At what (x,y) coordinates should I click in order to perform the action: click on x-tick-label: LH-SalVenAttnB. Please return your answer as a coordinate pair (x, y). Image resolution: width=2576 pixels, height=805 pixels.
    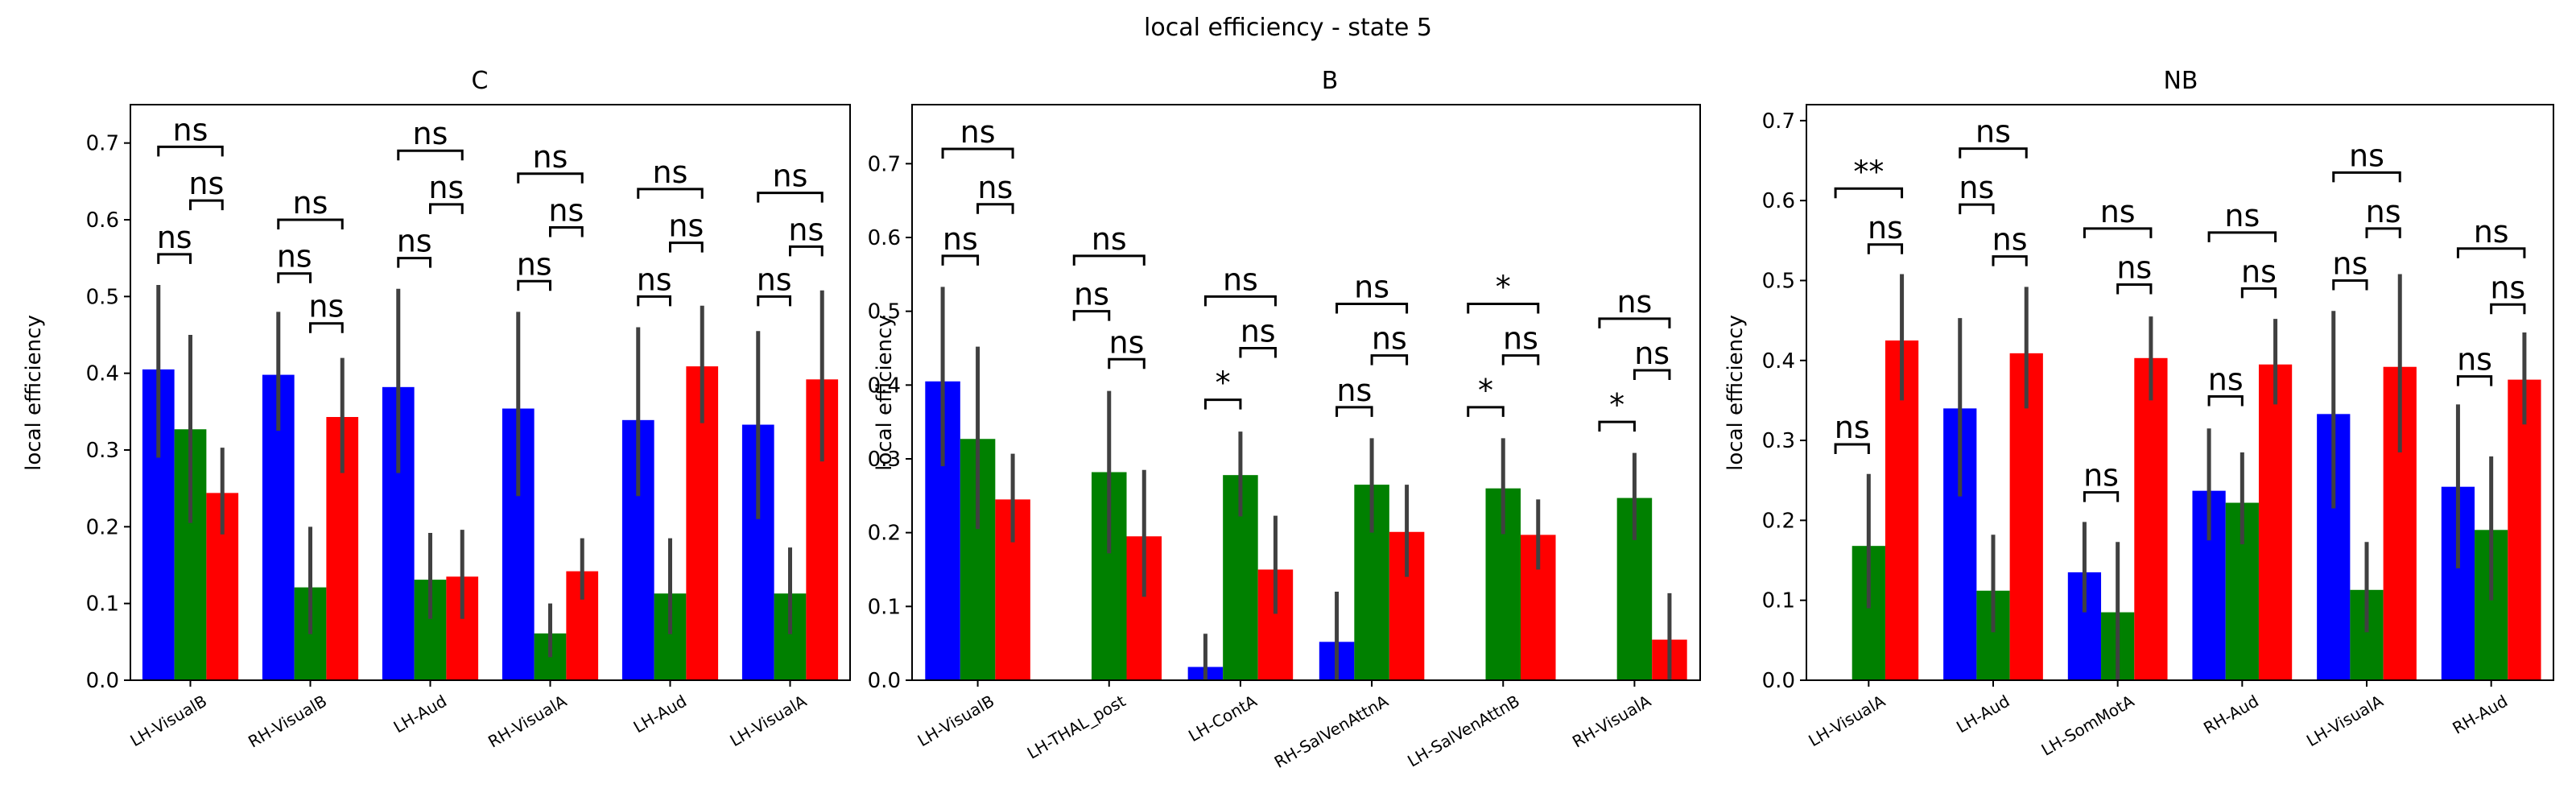
    Looking at the image, I should click on (1463, 731).